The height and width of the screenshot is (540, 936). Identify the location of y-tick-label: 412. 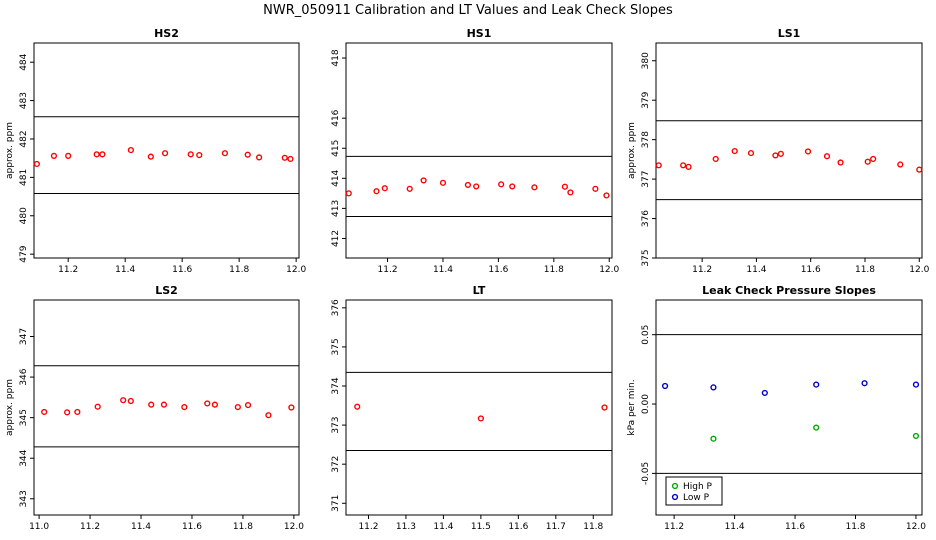
(336, 238).